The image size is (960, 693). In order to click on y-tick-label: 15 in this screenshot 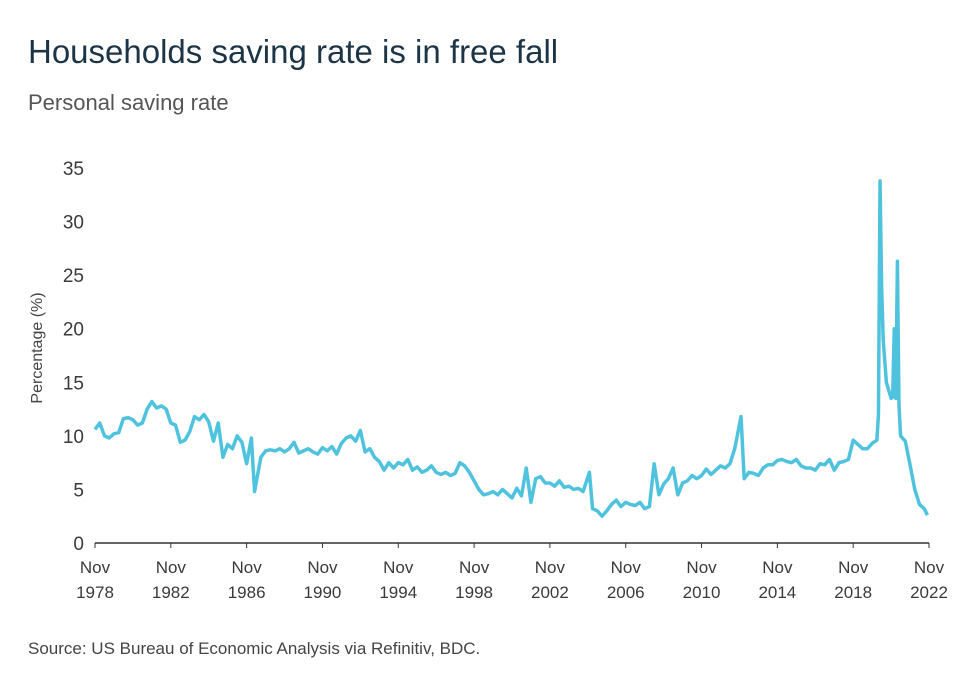, I will do `click(73, 383)`.